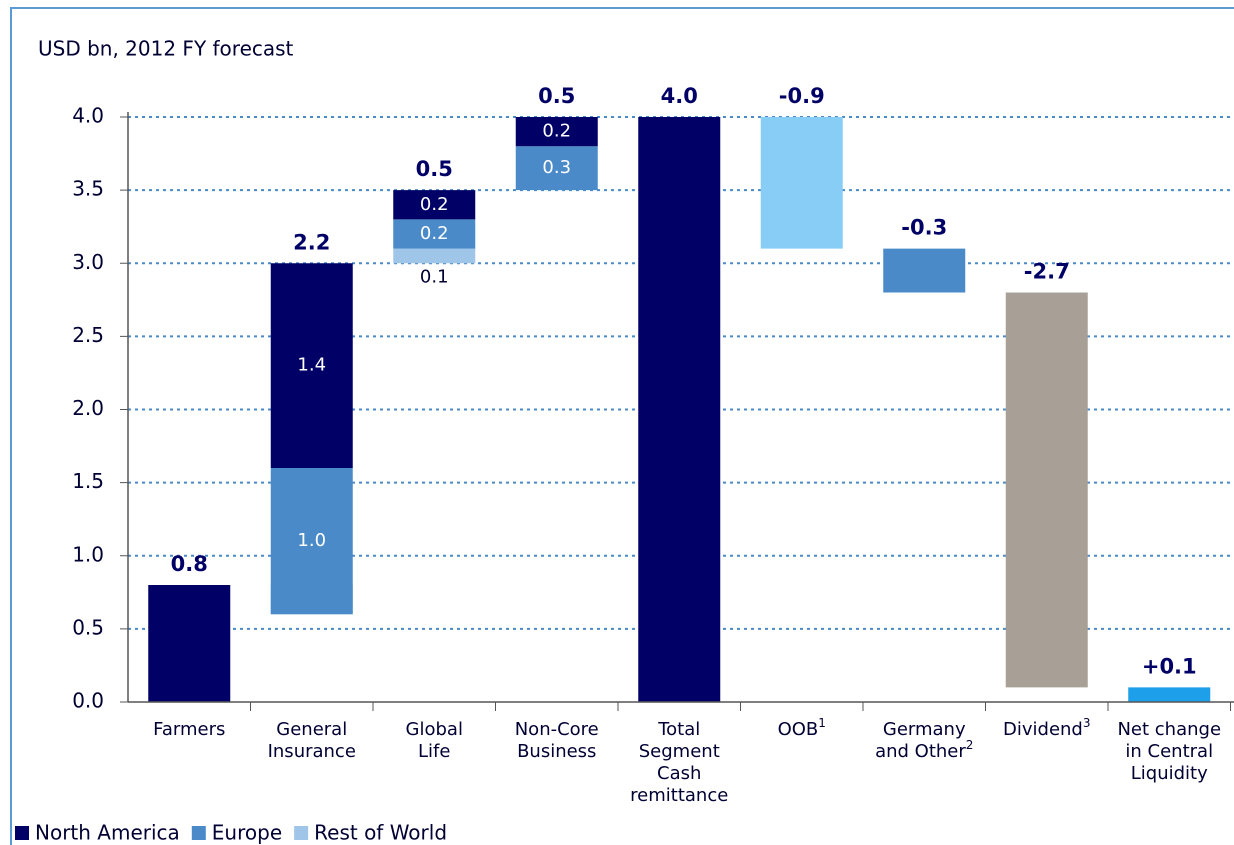  I want to click on value-label: -2.7, so click(1047, 272).